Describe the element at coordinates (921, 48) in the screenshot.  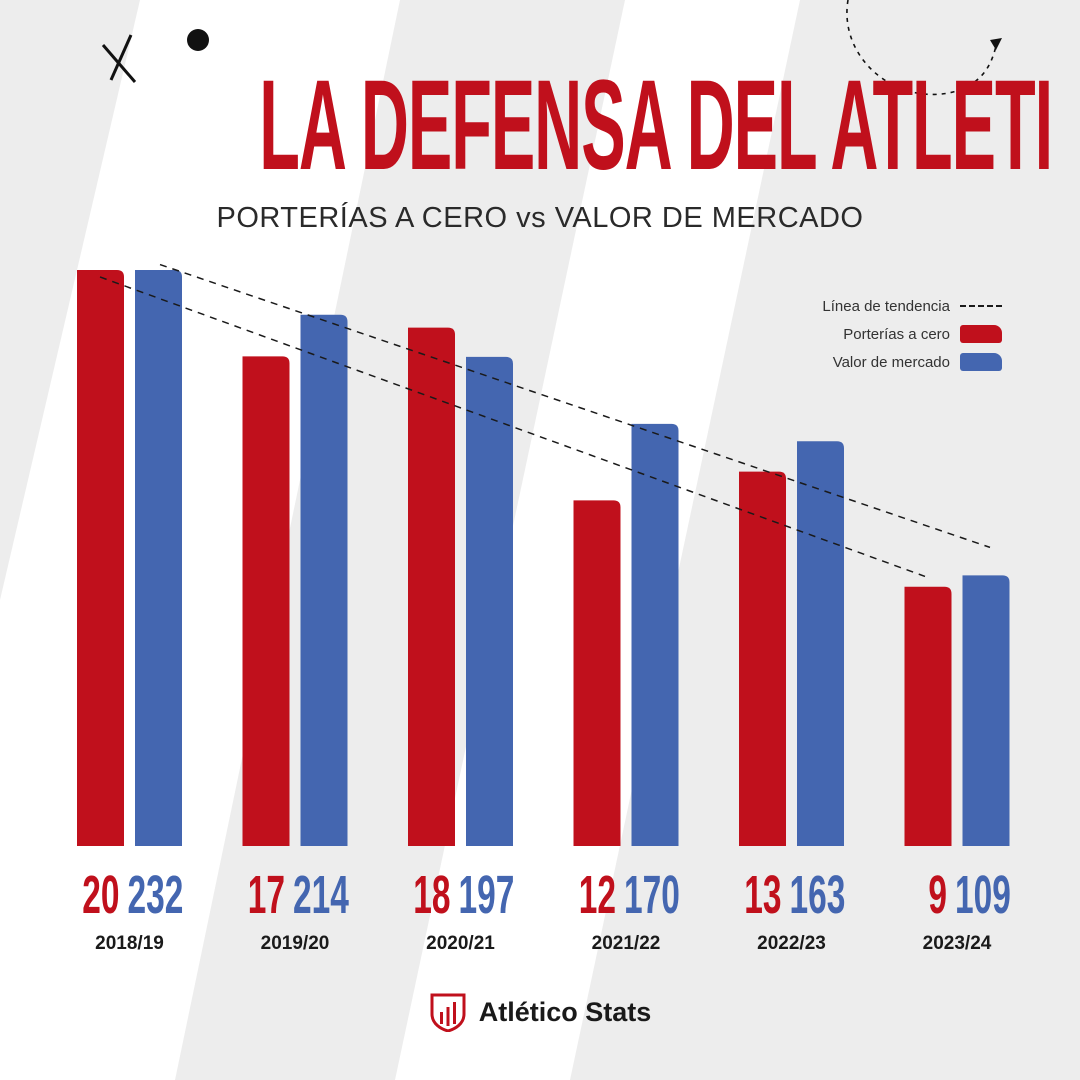
I see `decor-dashed-curve` at that location.